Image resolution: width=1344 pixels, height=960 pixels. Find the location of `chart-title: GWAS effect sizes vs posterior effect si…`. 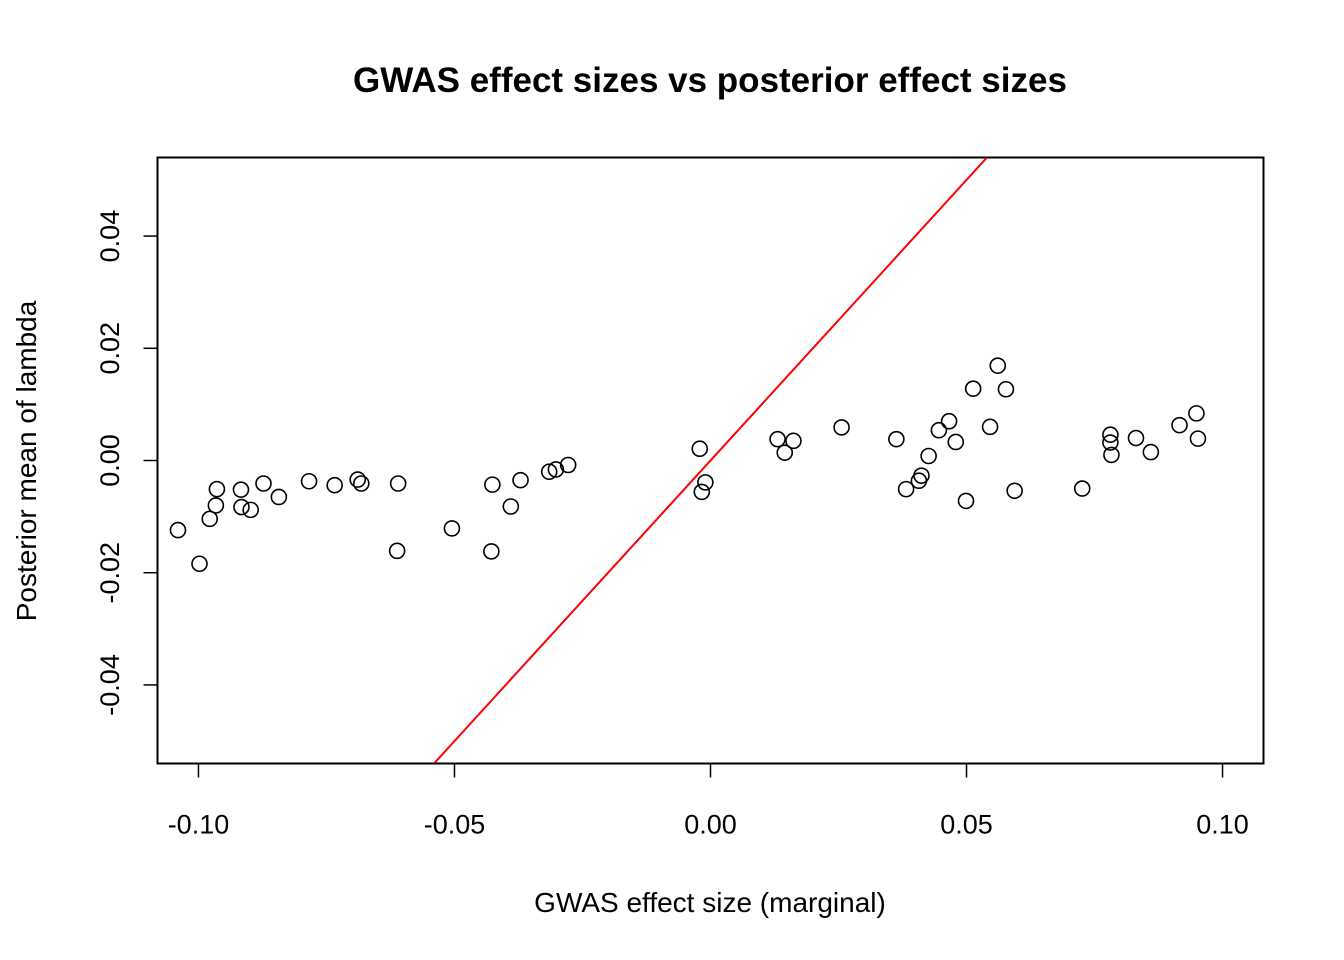

chart-title: GWAS effect sizes vs posterior effect si… is located at coordinates (710, 80).